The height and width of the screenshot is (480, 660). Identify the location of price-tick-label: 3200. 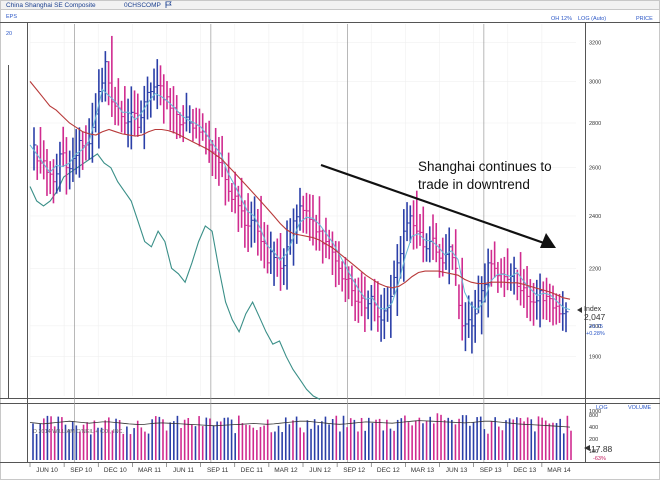
(595, 44).